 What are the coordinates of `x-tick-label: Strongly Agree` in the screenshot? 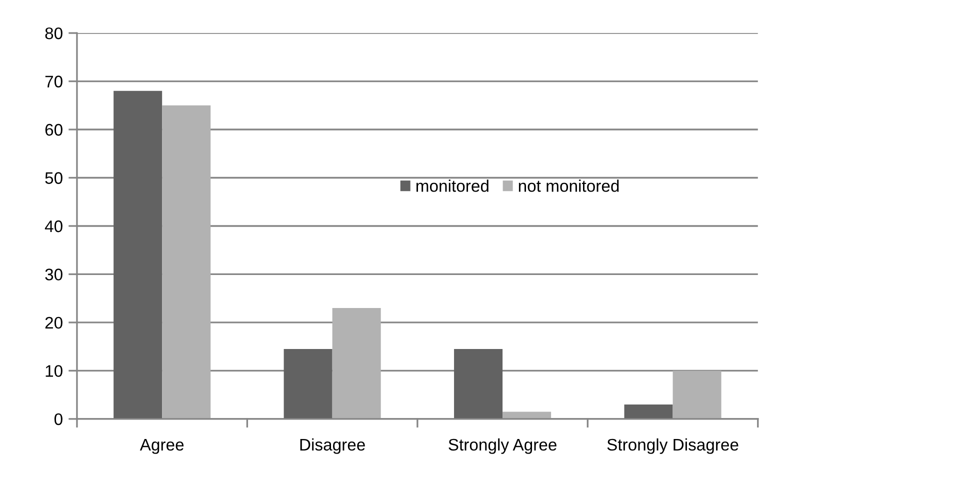 It's located at (502, 446).